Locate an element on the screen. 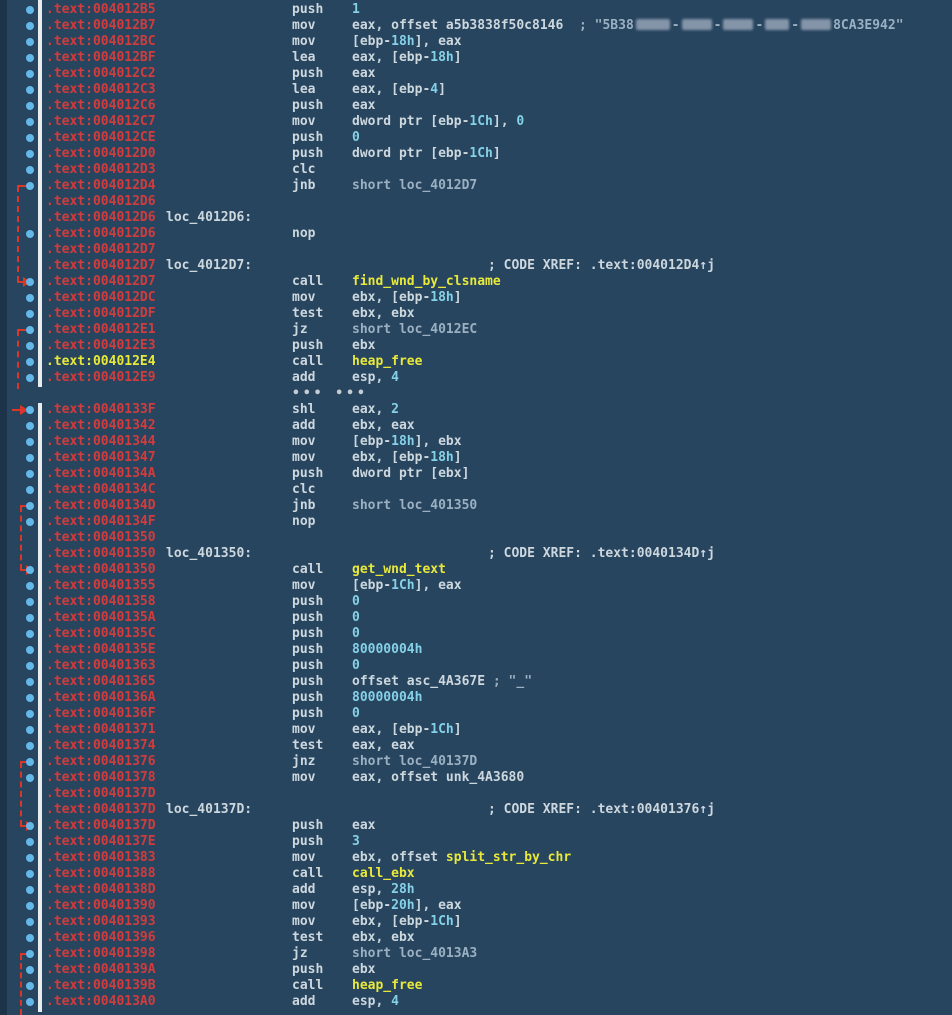  disasm-row: .text:004012D7 loc_4012D7: ; CODE XREF is located at coordinates (476, 266).